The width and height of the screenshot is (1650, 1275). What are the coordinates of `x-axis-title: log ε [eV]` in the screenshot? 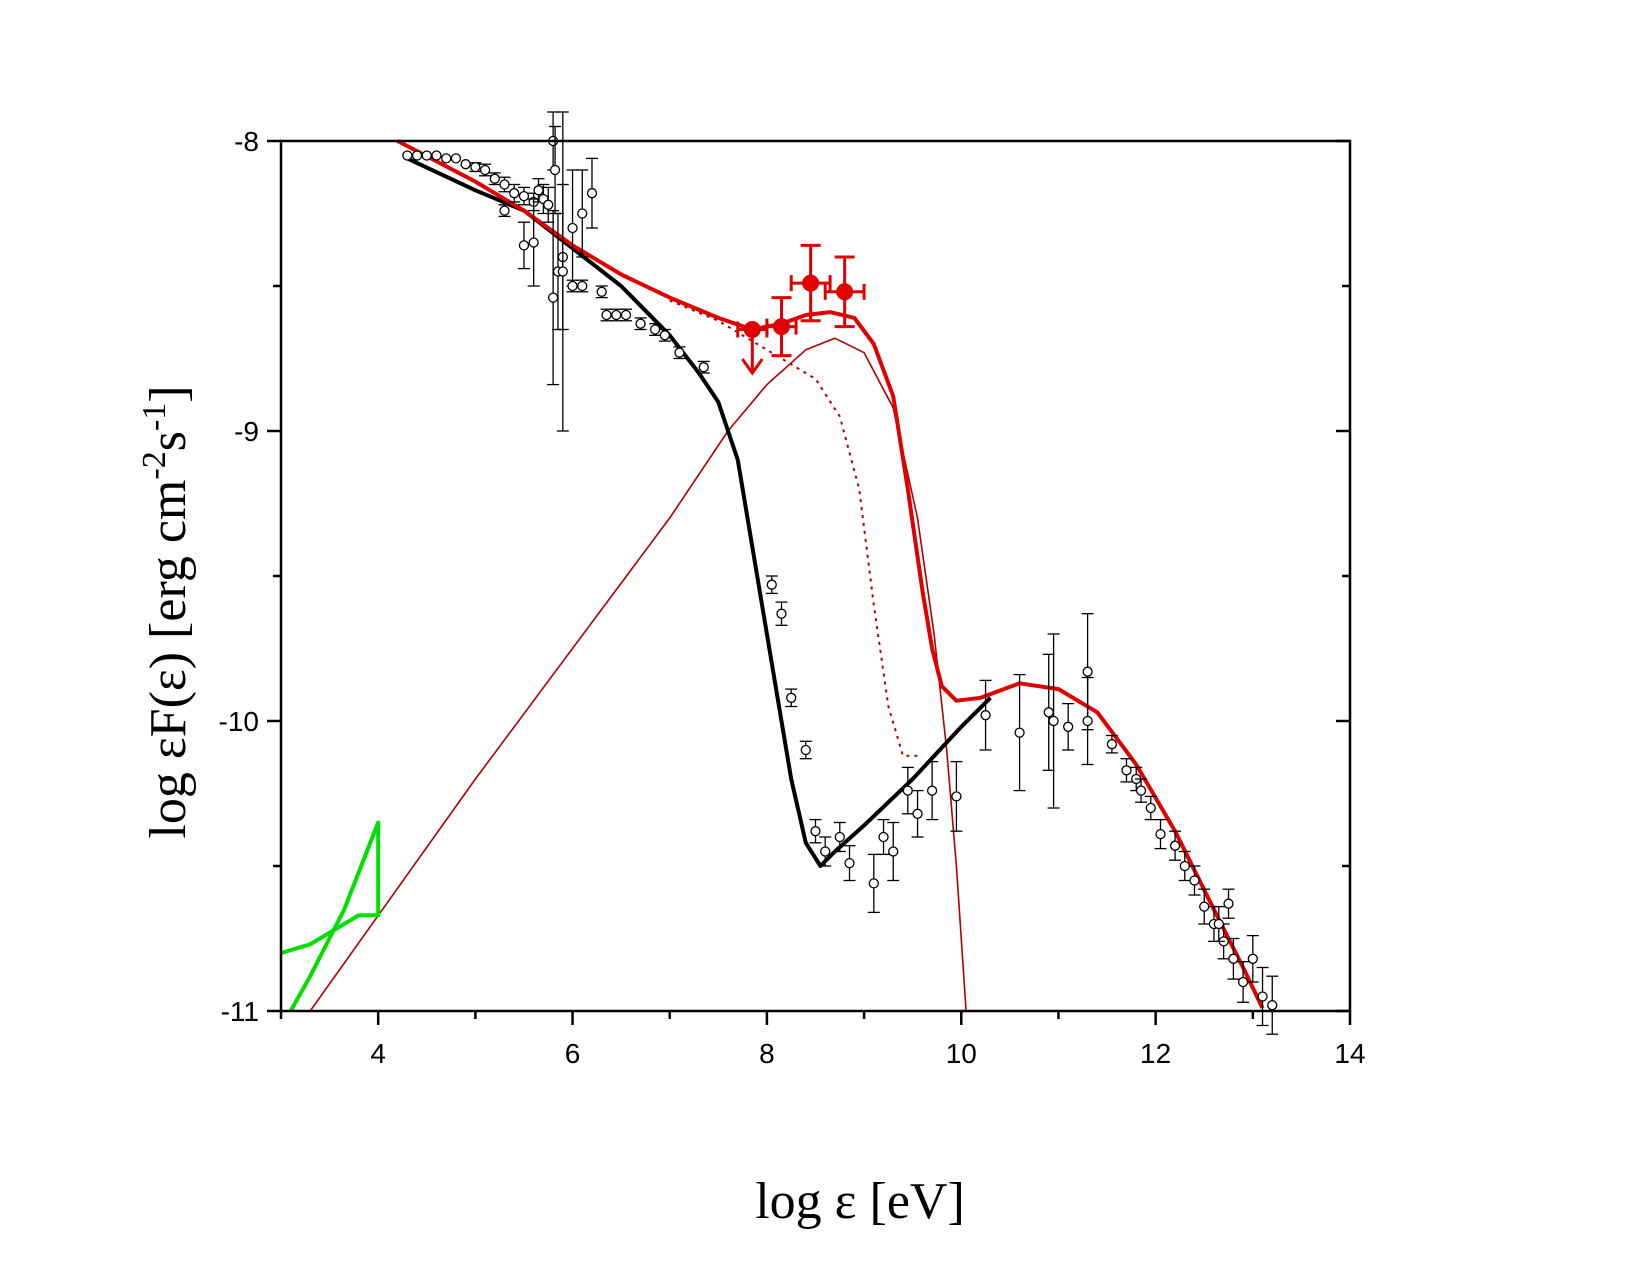 It's located at (860, 1201).